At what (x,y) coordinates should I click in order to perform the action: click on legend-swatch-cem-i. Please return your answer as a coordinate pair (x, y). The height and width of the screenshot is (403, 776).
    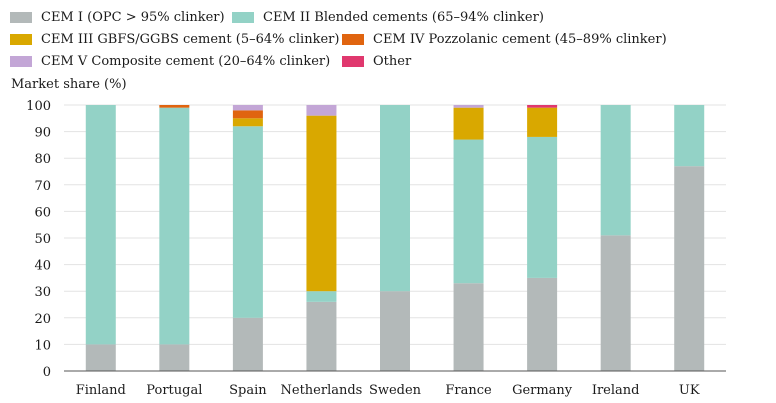
    Looking at the image, I should click on (21, 17).